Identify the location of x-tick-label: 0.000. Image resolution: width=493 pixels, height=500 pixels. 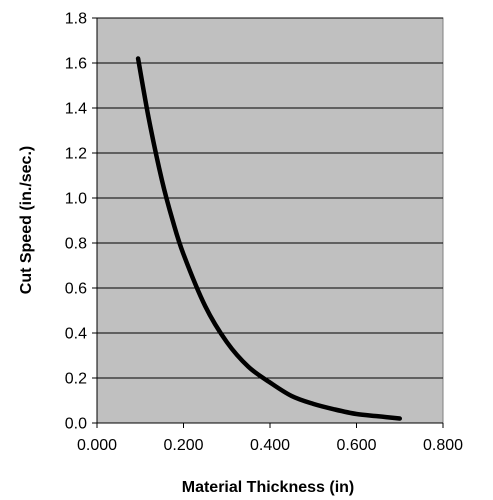
(97, 445).